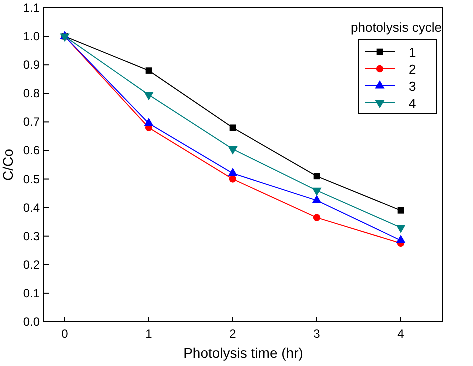 This screenshot has width=473, height=366. I want to click on y-axis-title: C/Co, so click(8, 164).